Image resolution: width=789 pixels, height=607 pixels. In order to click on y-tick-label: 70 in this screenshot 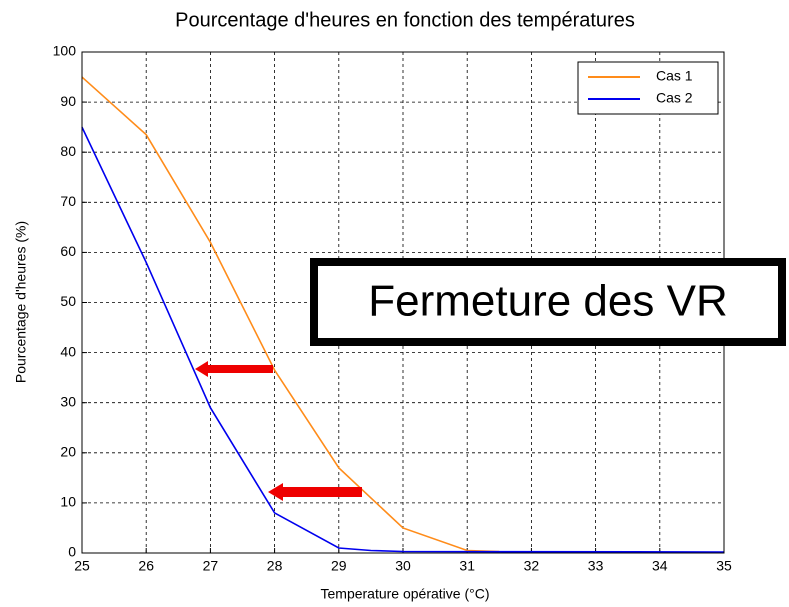, I will do `click(68, 201)`.